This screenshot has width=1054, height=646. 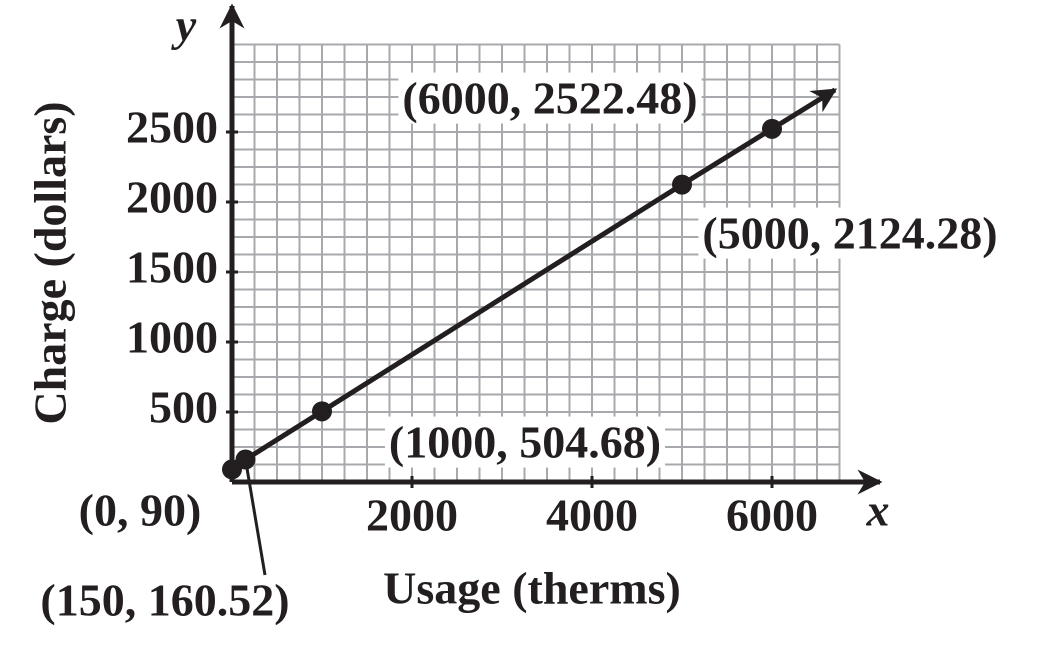 I want to click on y-tick-label: 1500, so click(x=172, y=267).